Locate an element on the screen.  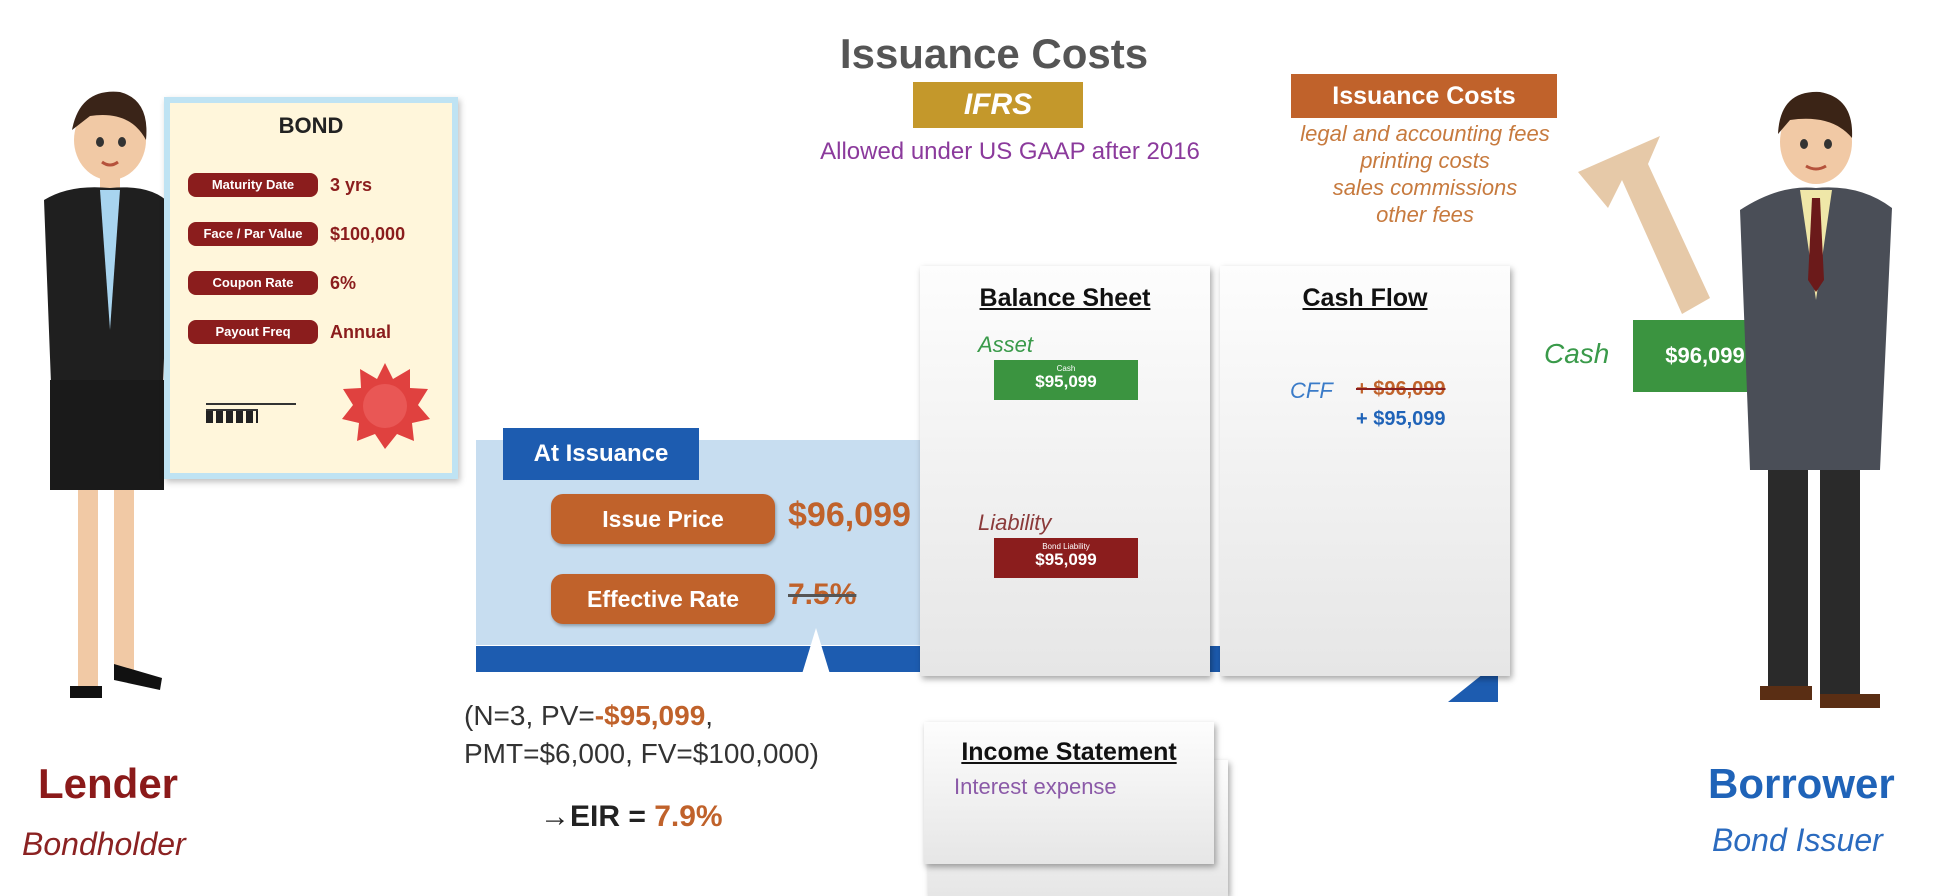
cff-old-value: + $96,099 is located at coordinates (1401, 389).